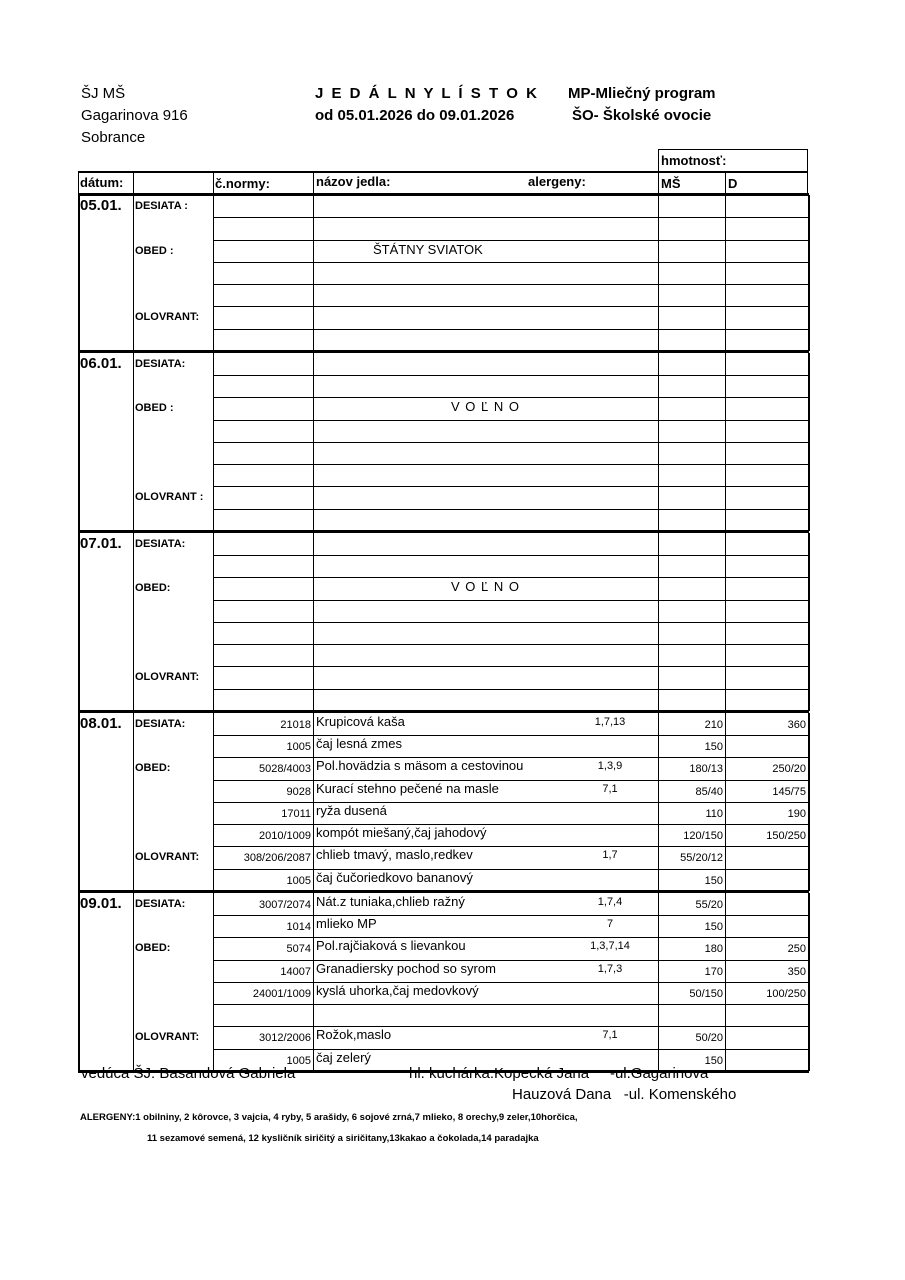  What do you see at coordinates (354, 1035) in the screenshot?
I see `dish-name: Rožok,maslo` at bounding box center [354, 1035].